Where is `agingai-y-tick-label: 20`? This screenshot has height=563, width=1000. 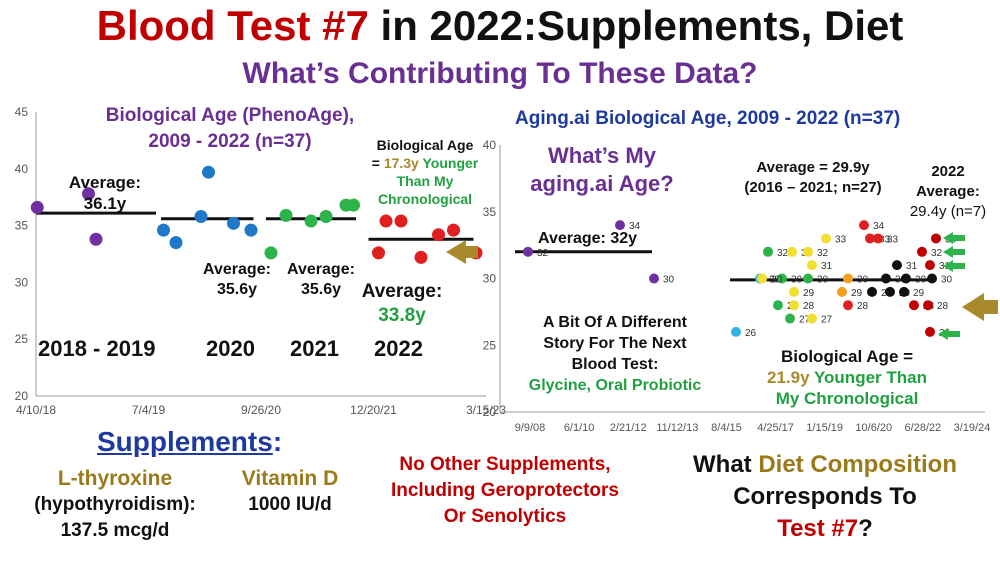 agingai-y-tick-label: 20 is located at coordinates (490, 412).